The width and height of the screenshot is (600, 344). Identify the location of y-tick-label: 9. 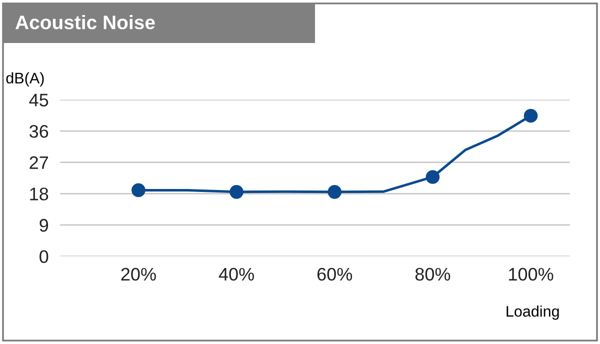
(44, 225).